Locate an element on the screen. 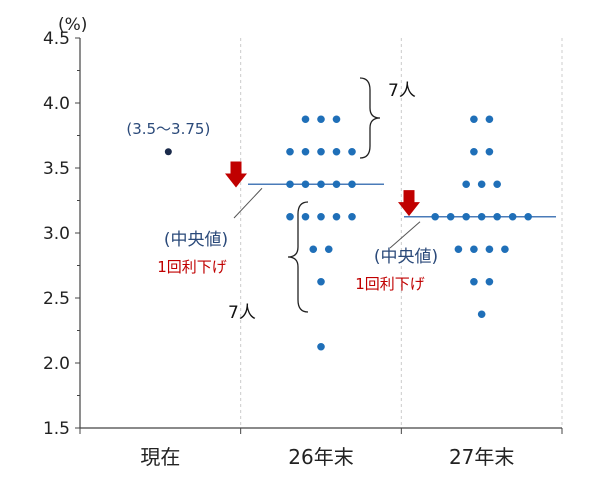  y-tick-label: 2.5 is located at coordinates (56, 299).